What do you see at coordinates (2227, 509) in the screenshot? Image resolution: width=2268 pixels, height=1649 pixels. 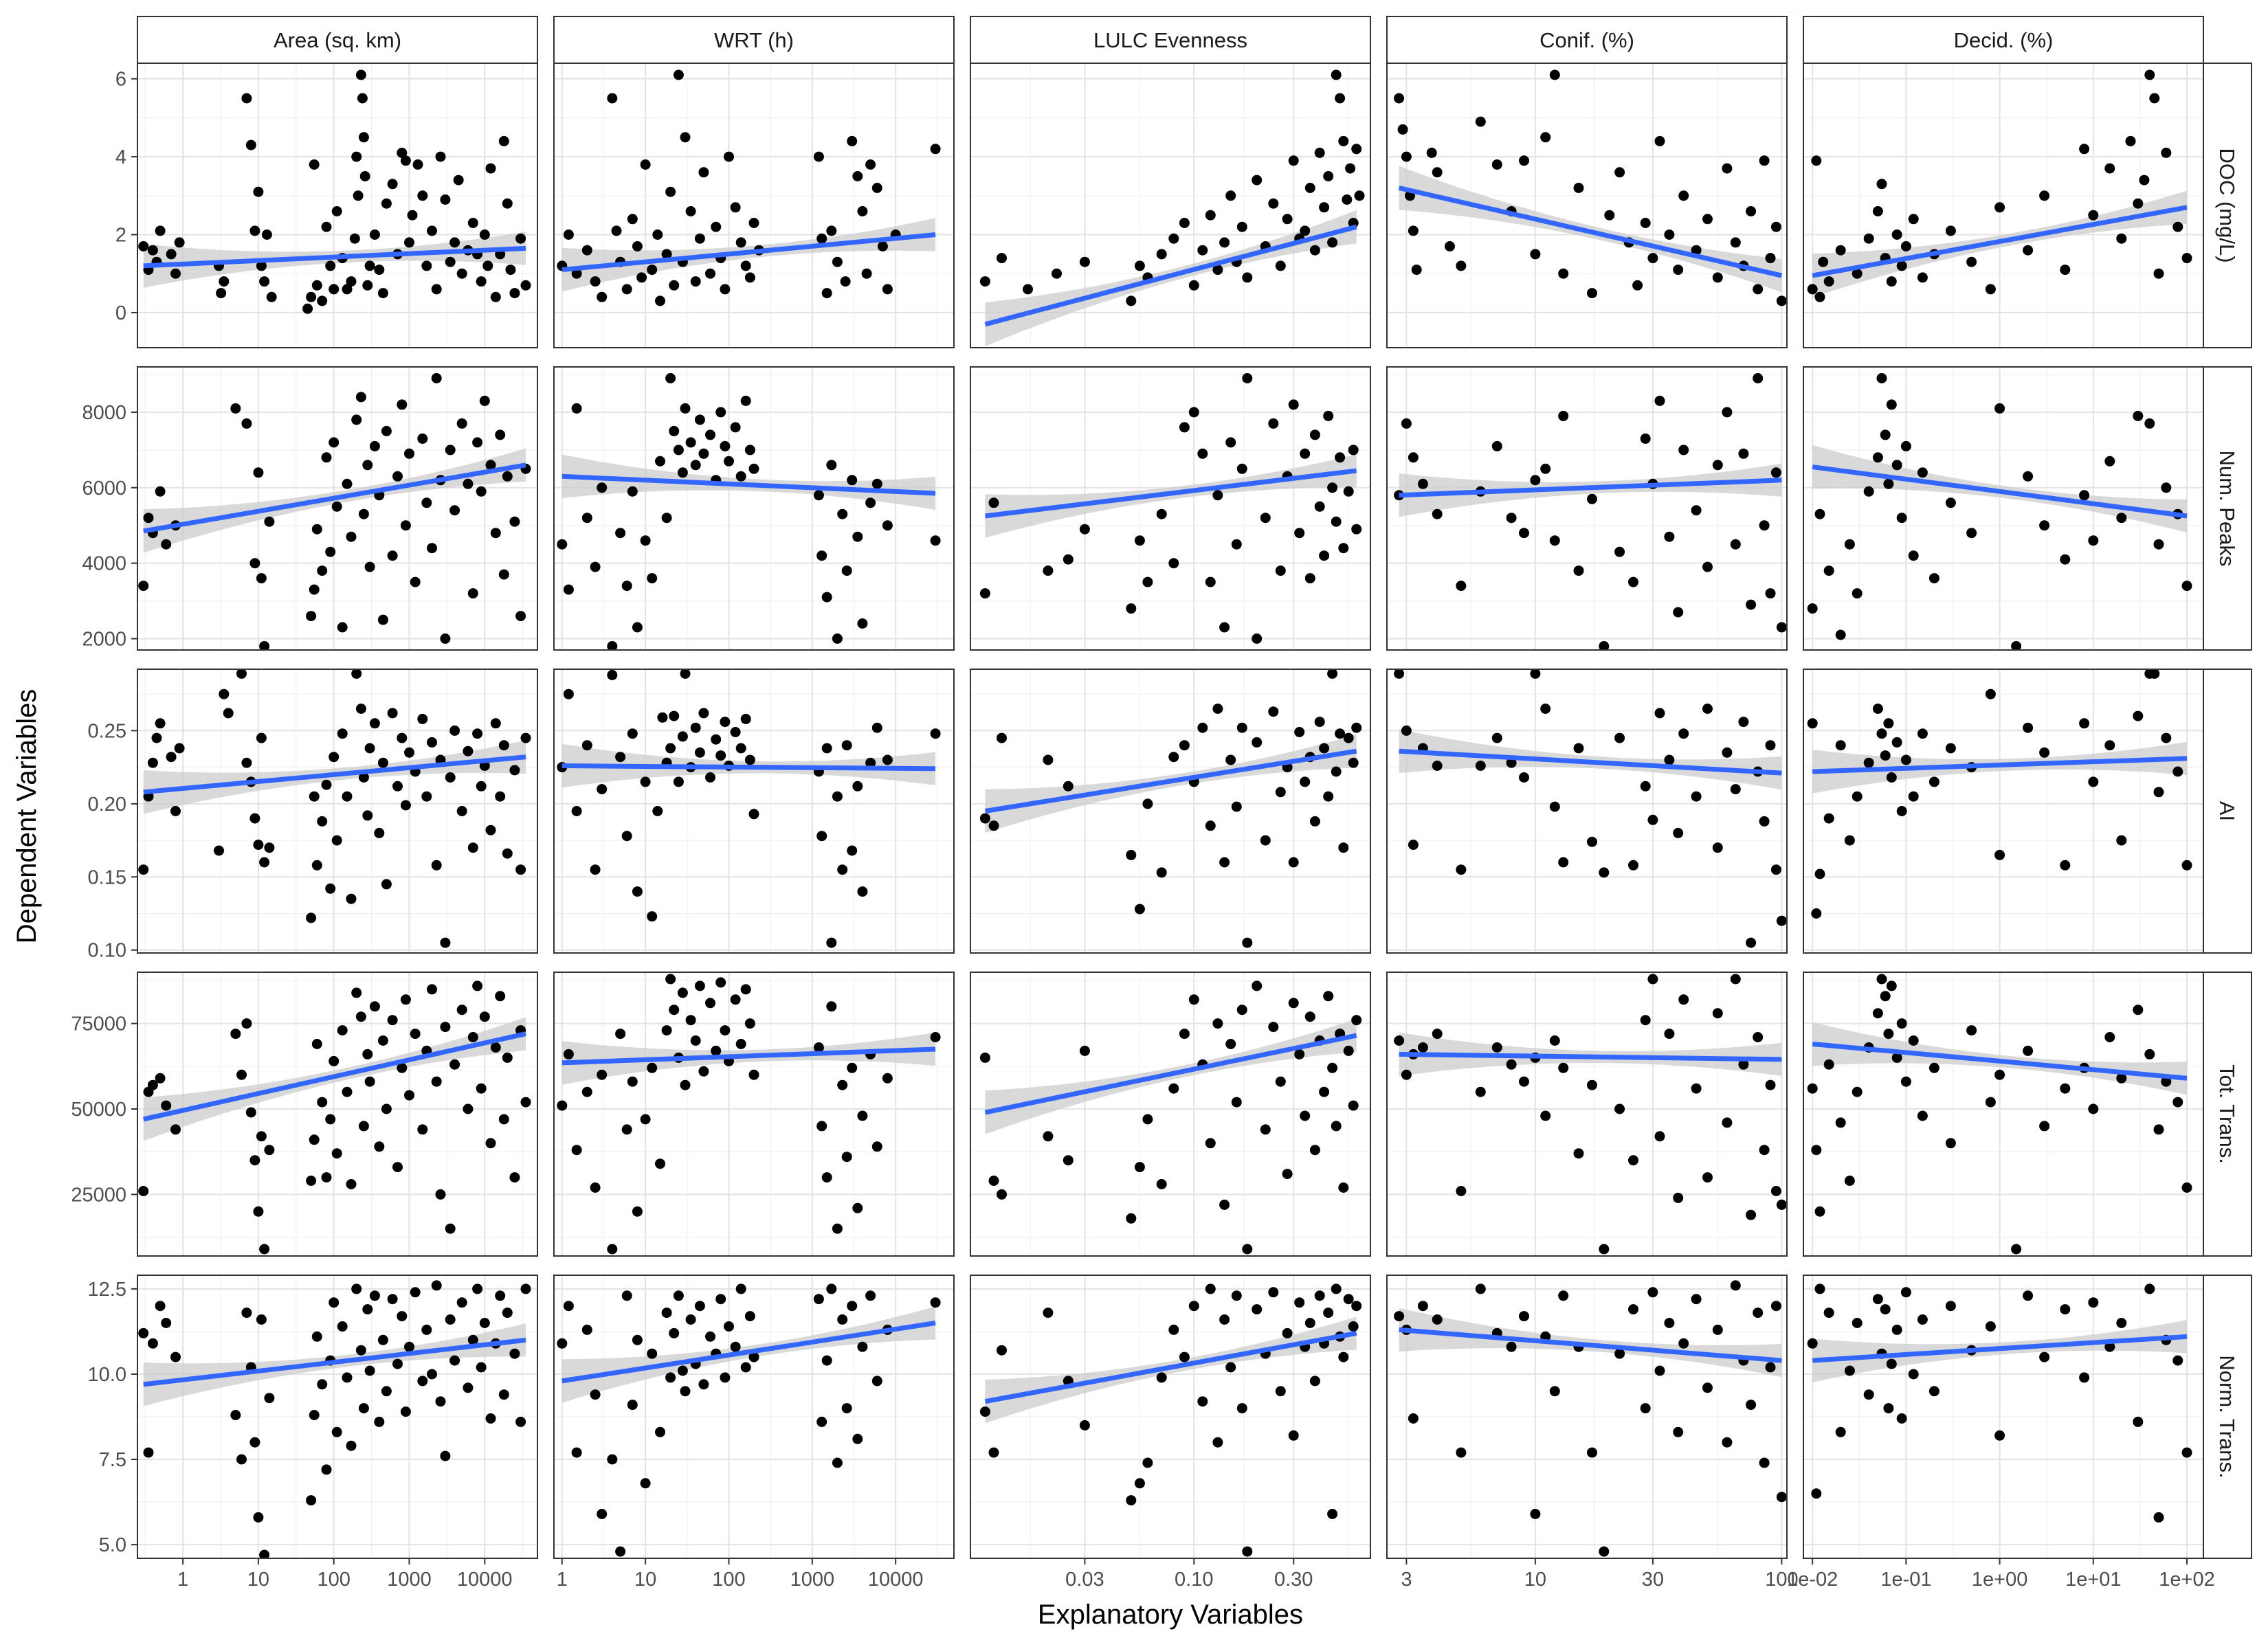 I see `row-strip-label: Num. Peaks` at bounding box center [2227, 509].